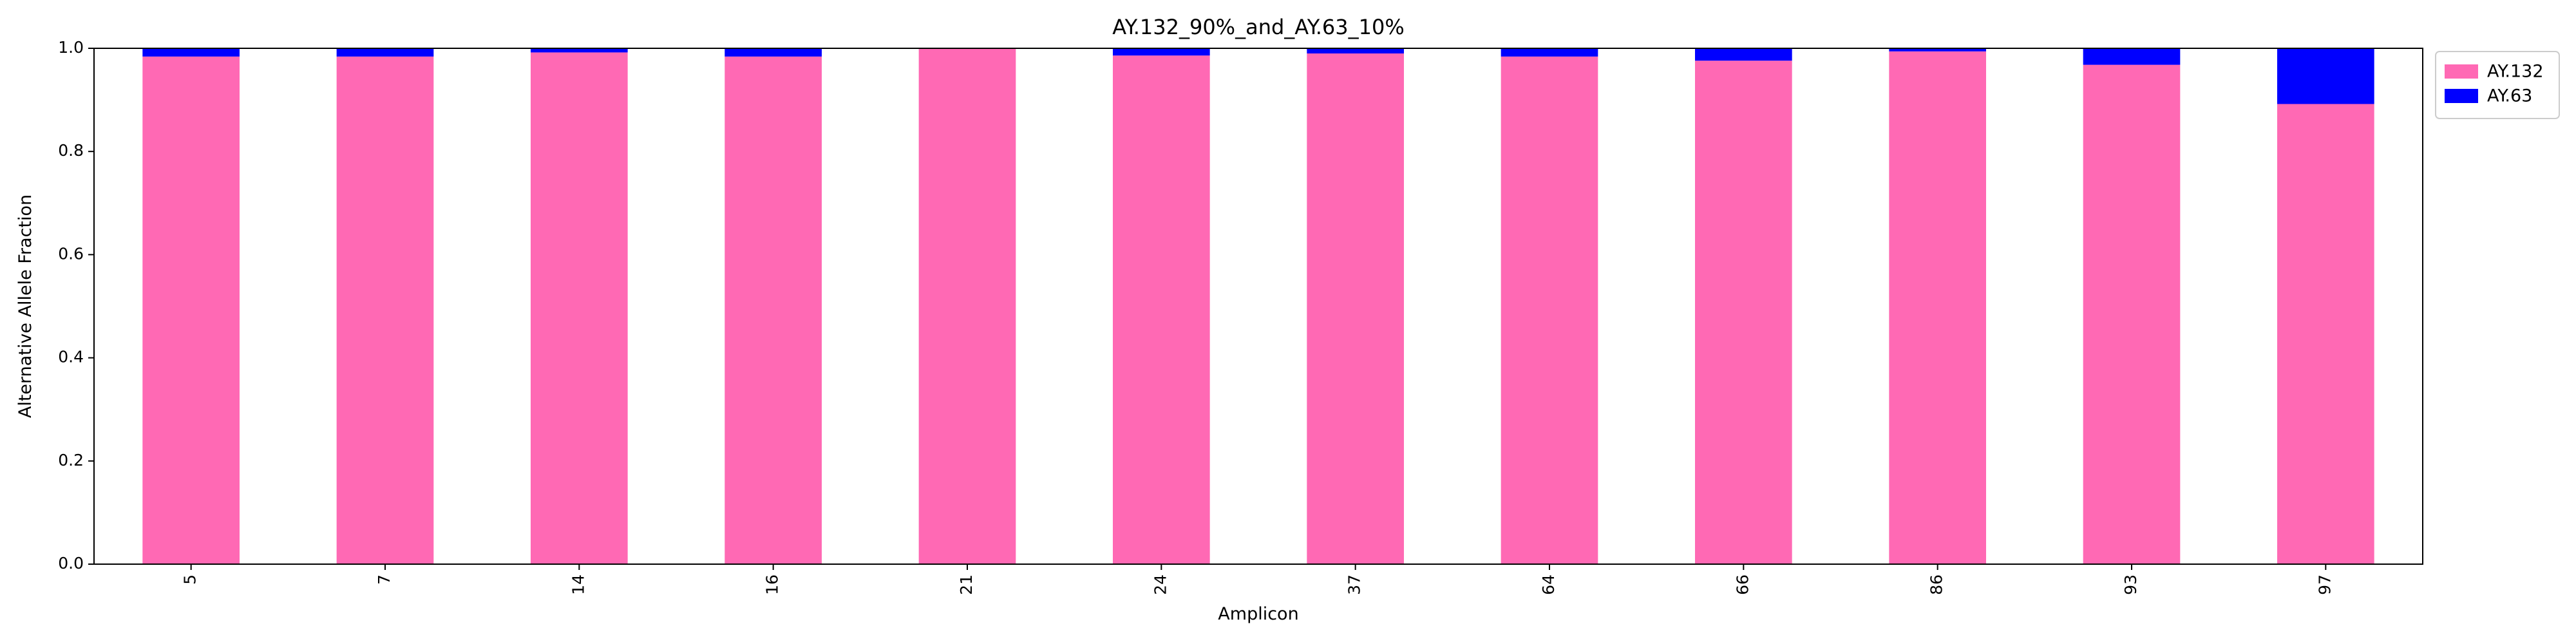  Describe the element at coordinates (76, 305) in the screenshot. I see `y-axis: 0.0 0.2 0.4 0.6 0.8 1.0` at that location.